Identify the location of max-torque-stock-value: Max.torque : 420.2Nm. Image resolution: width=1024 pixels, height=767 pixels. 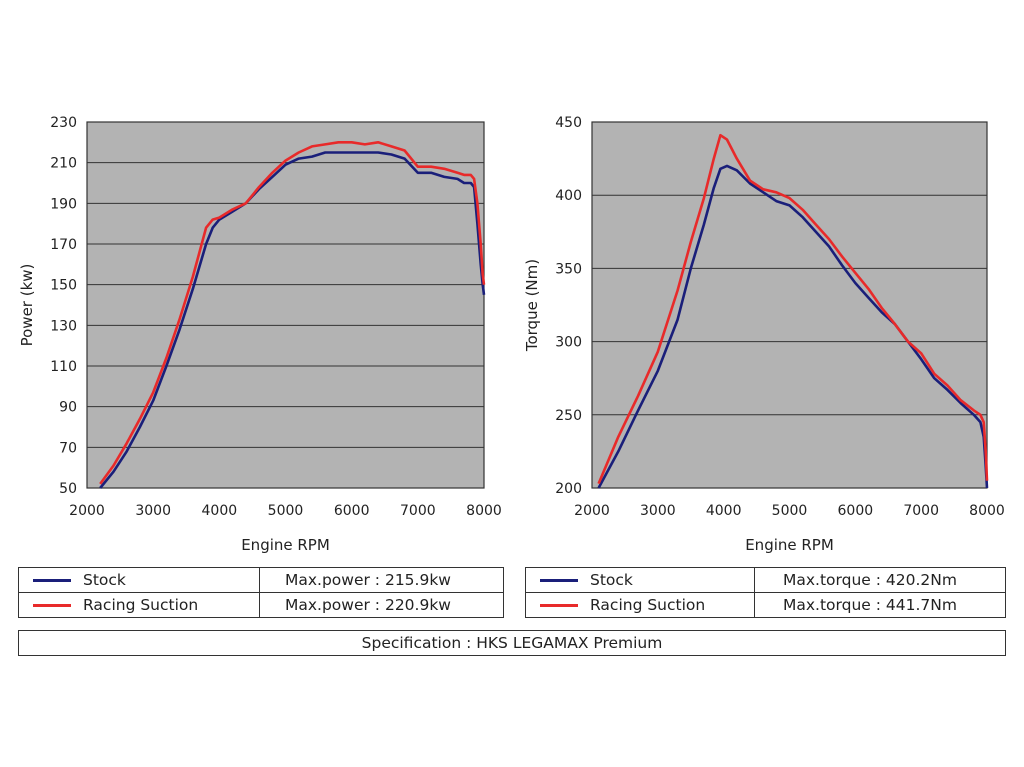
(870, 580).